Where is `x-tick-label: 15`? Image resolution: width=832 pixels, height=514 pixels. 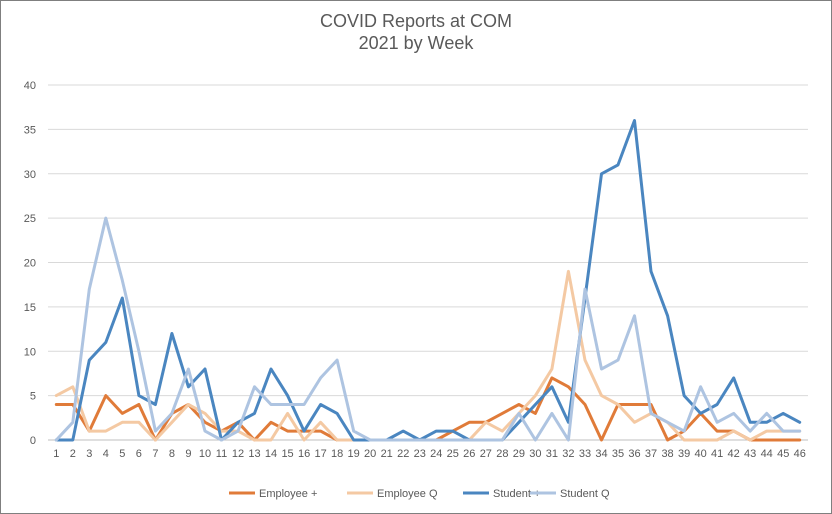 x-tick-label: 15 is located at coordinates (287, 454).